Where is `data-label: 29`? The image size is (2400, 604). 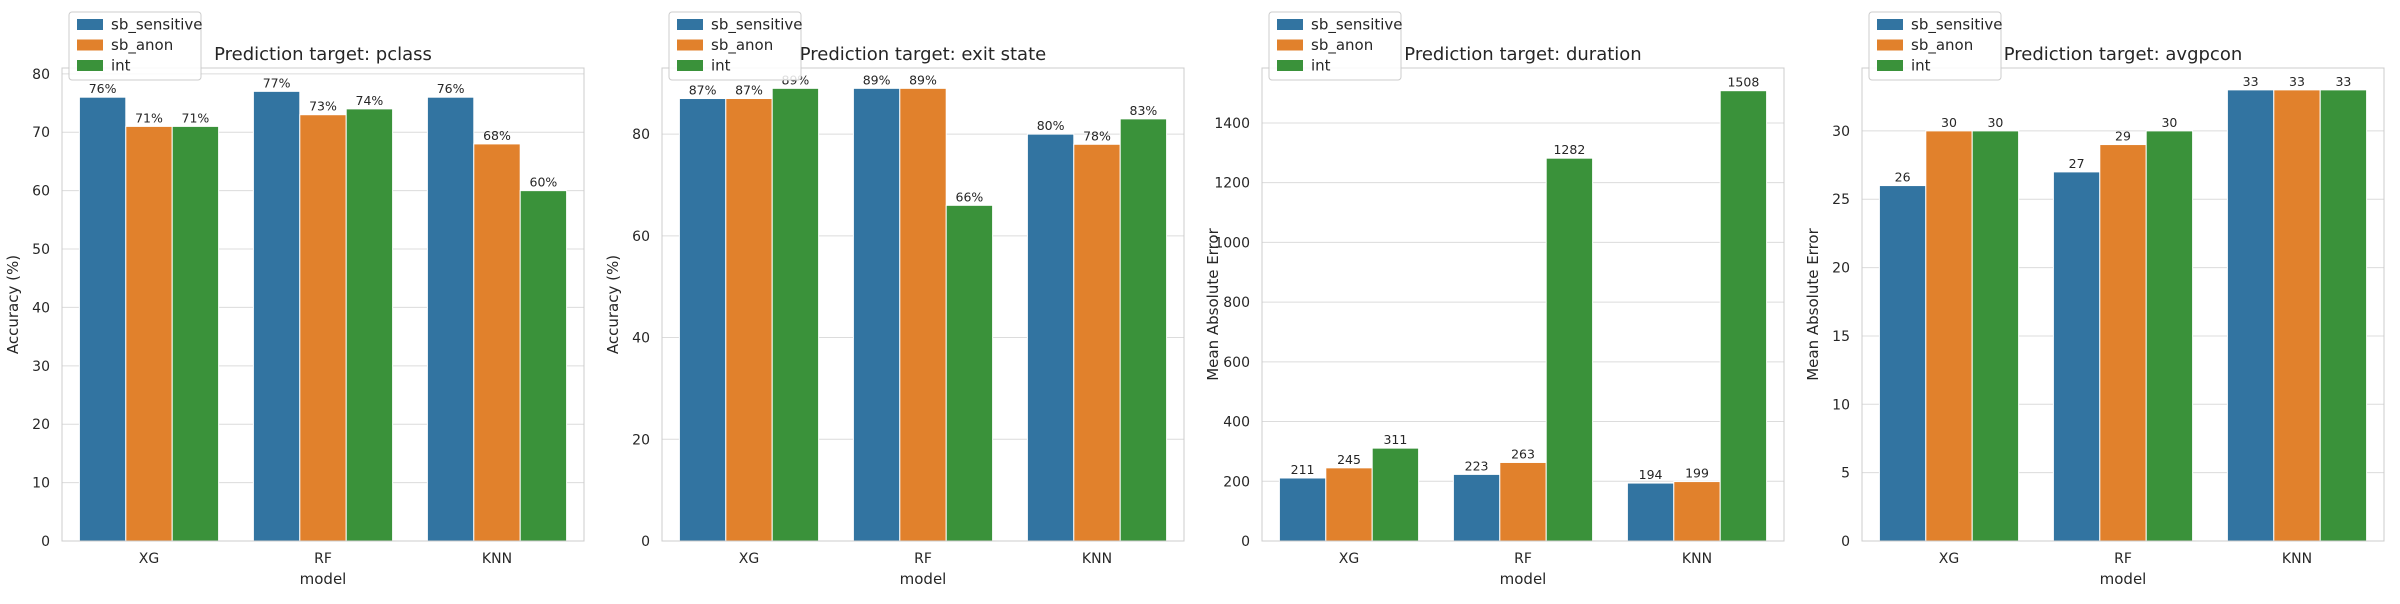 data-label: 29 is located at coordinates (2123, 136).